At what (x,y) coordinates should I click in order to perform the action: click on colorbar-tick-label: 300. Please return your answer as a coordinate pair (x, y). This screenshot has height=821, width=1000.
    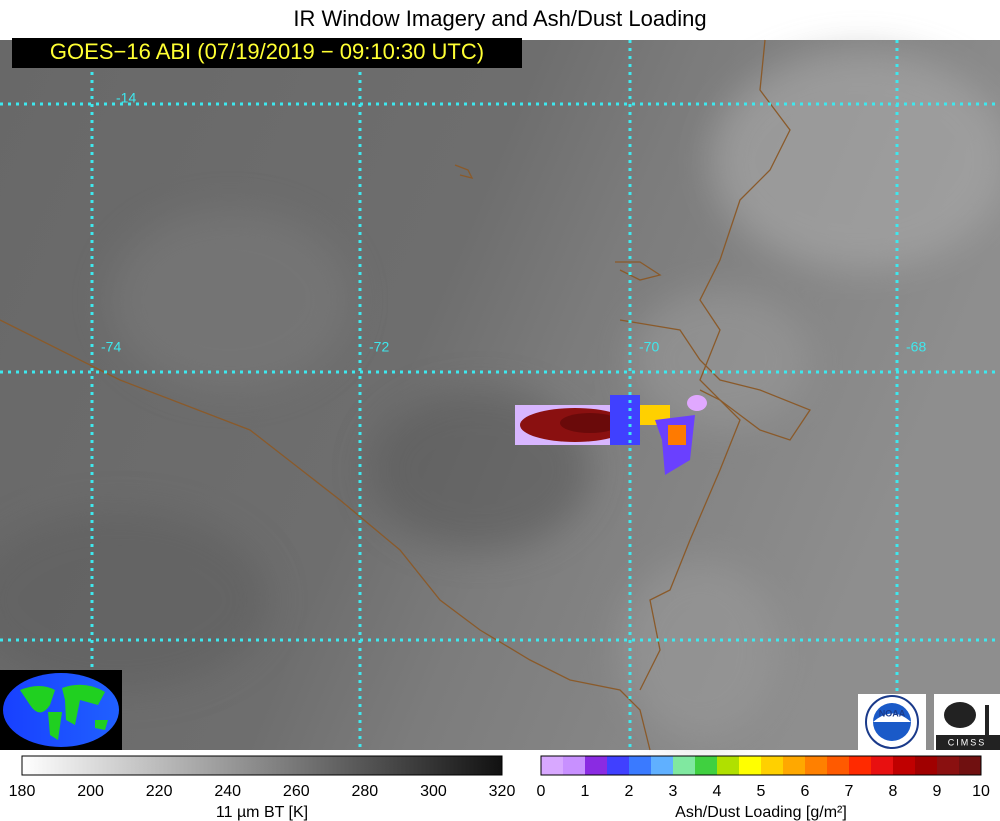
    Looking at the image, I should click on (433, 791).